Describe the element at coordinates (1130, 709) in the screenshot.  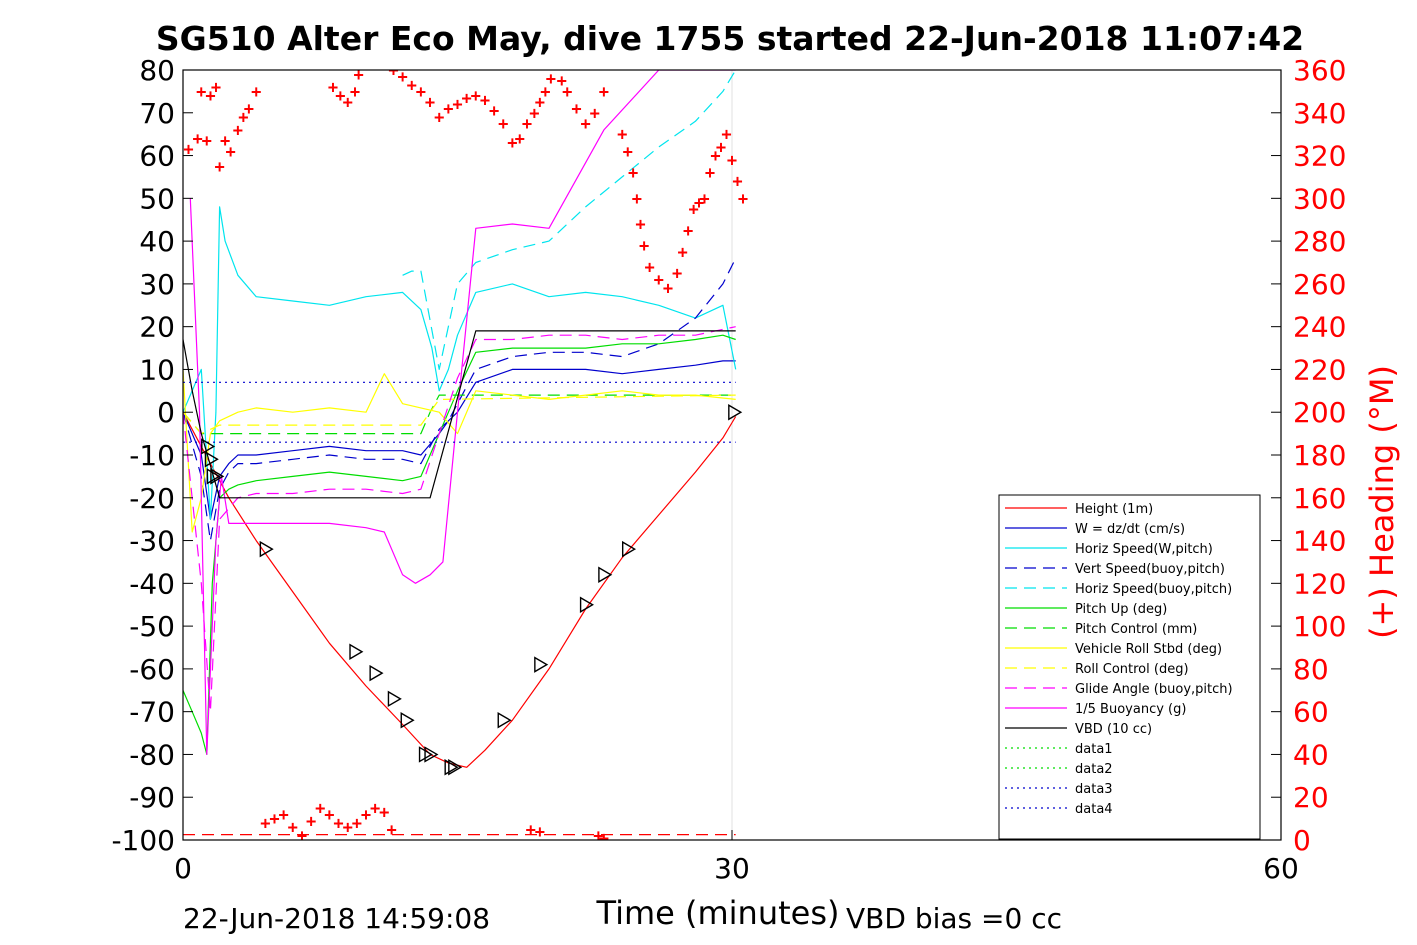
I see `legend-label-10: 1/5 Buoyancy (g)` at that location.